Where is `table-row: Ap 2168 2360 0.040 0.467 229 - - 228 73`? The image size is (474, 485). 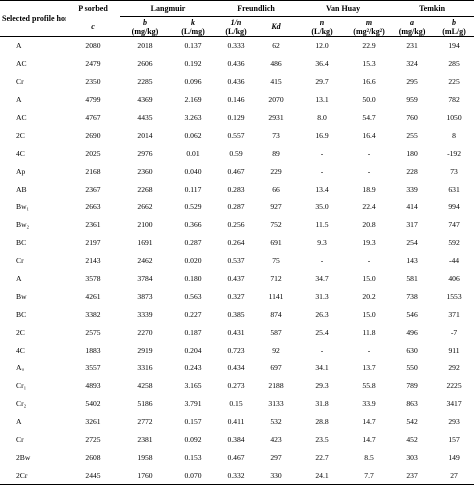
table-row: Ap 2168 2360 0.040 0.467 229 - - 228 73 is located at coordinates (237, 171).